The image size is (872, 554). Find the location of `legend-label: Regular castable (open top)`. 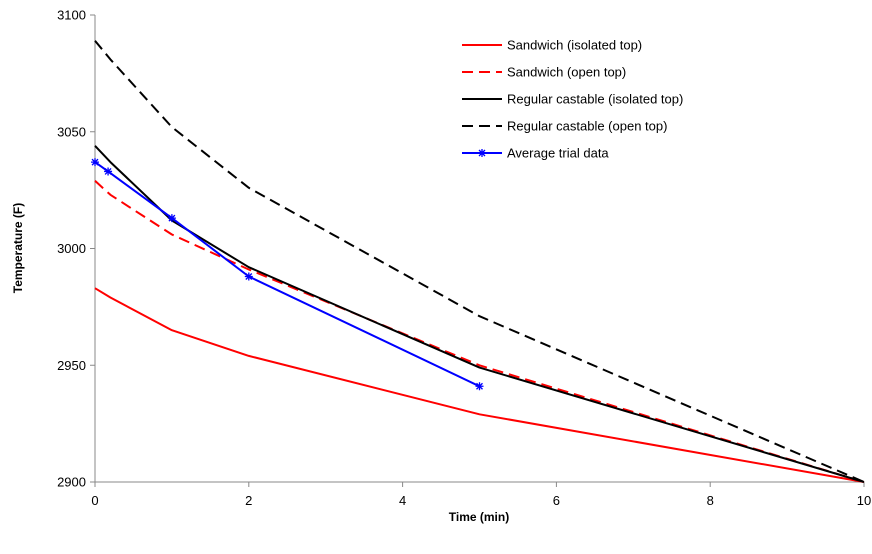

legend-label: Regular castable (open top) is located at coordinates (587, 126).